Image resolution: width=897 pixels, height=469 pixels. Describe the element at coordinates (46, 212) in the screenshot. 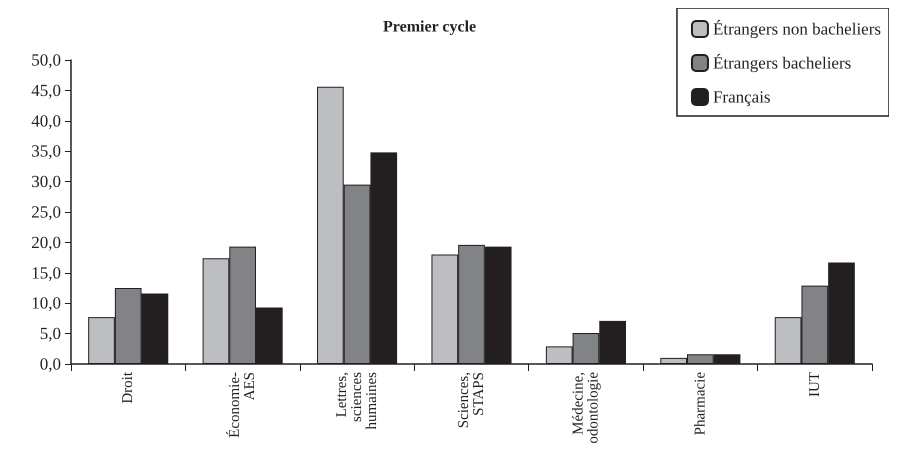

I see `y-tick-label: 25,0` at that location.